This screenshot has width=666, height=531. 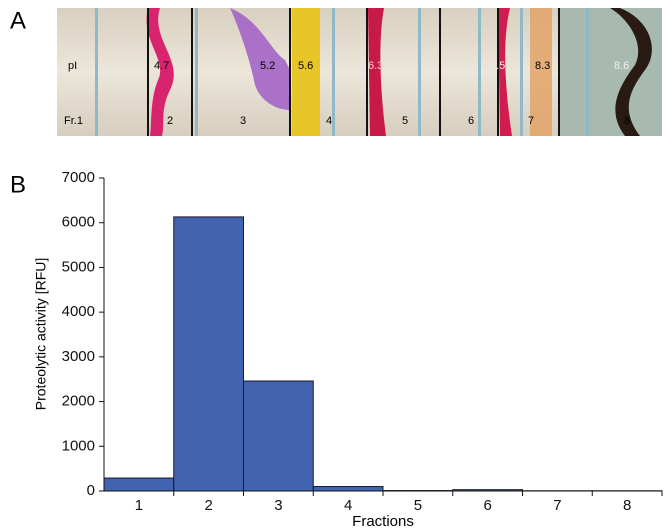 I want to click on pi-value: 5.2, so click(x=267, y=66).